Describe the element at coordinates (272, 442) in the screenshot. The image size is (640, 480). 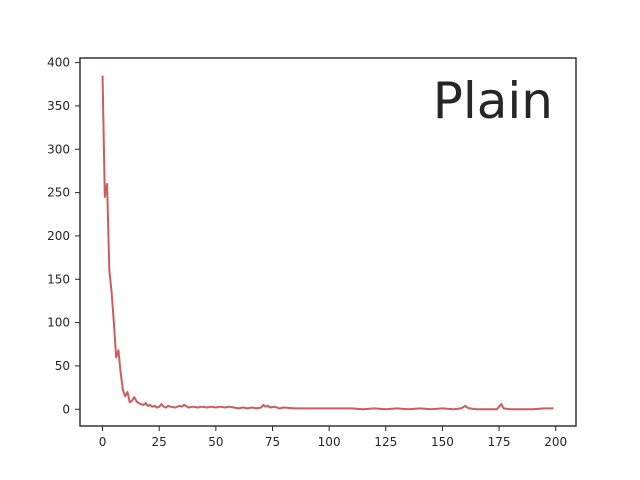
I see `x-tick-label: 75` at that location.